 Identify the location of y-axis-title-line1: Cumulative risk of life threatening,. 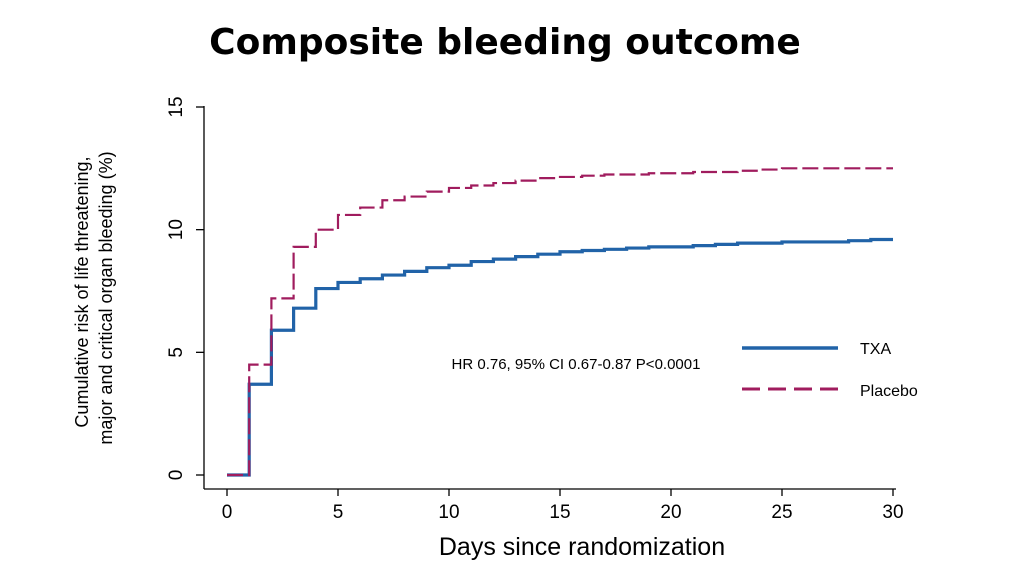
(82, 291).